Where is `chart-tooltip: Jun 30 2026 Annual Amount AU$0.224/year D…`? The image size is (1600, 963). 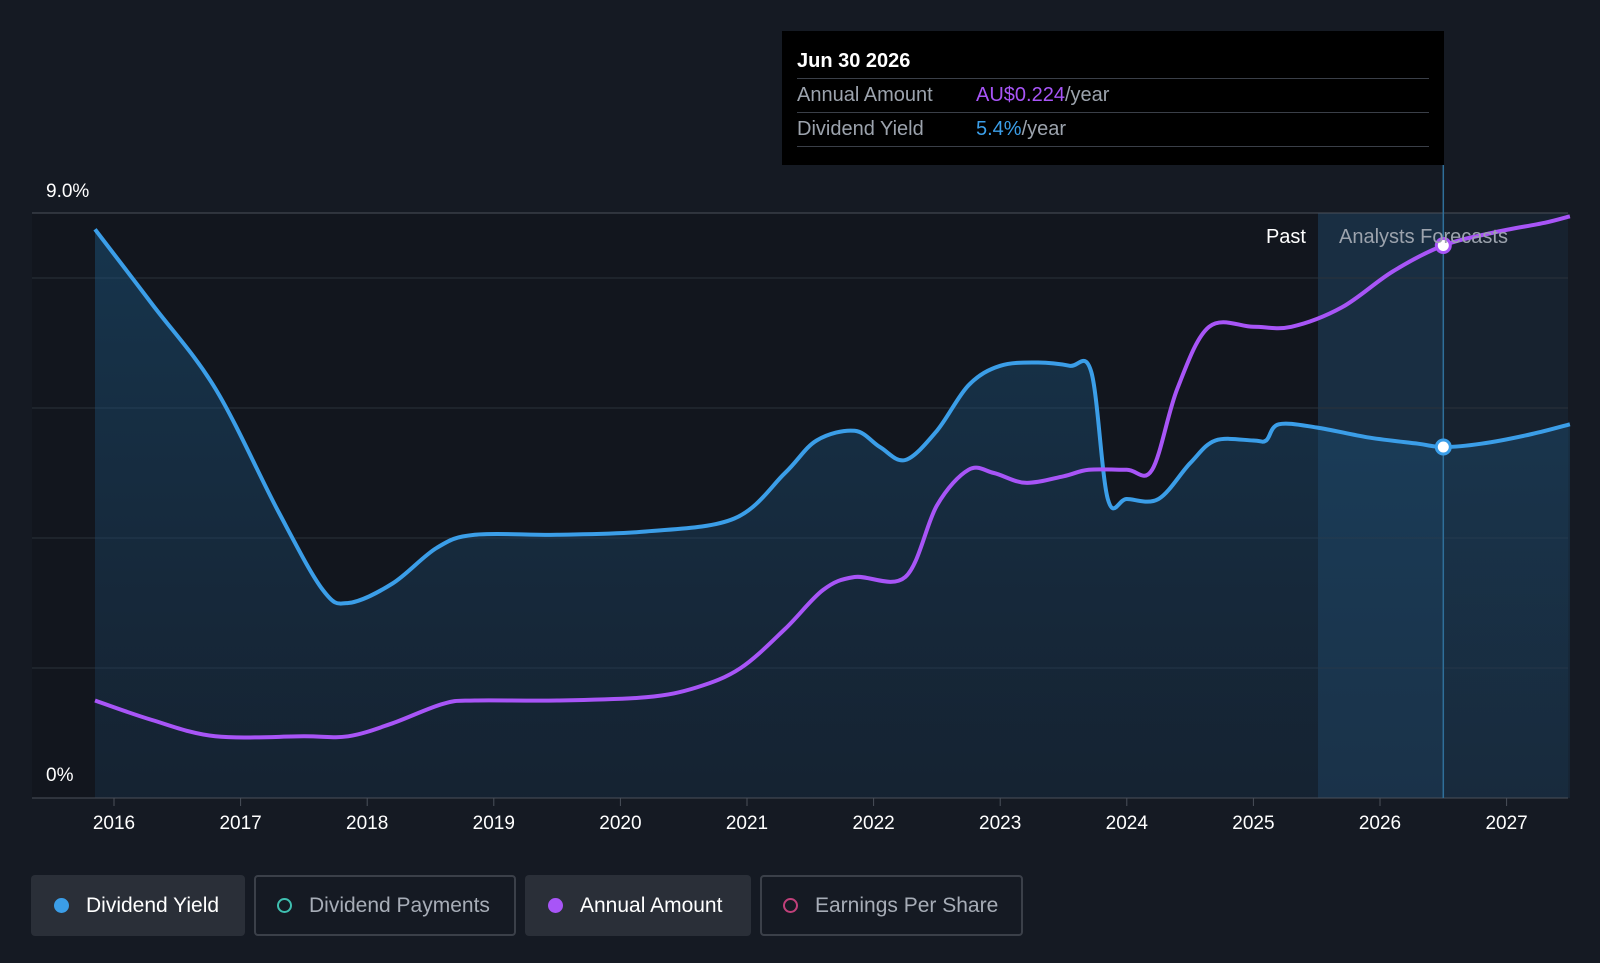 chart-tooltip: Jun 30 2026 Annual Amount AU$0.224/year D… is located at coordinates (1113, 98).